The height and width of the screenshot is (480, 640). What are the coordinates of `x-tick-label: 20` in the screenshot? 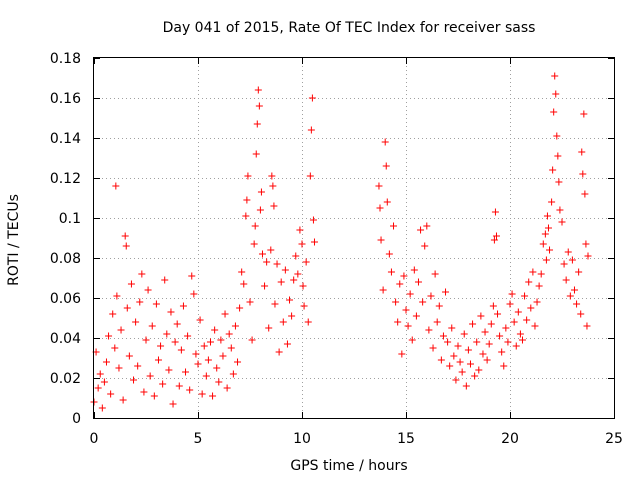 It's located at (510, 439).